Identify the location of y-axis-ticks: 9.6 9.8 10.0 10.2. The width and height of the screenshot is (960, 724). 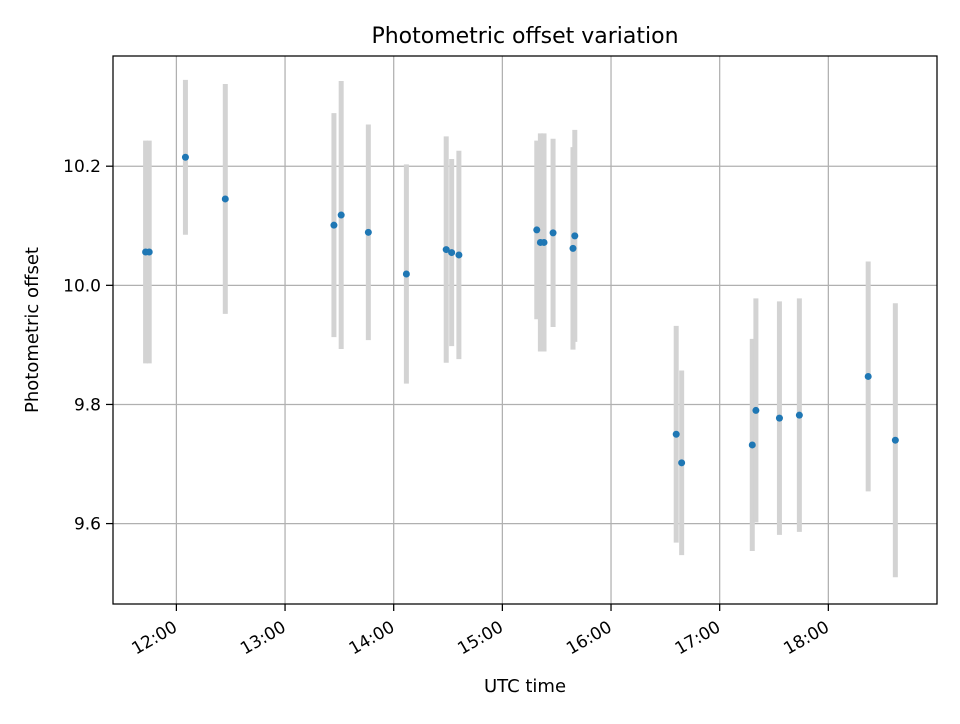
(88, 346).